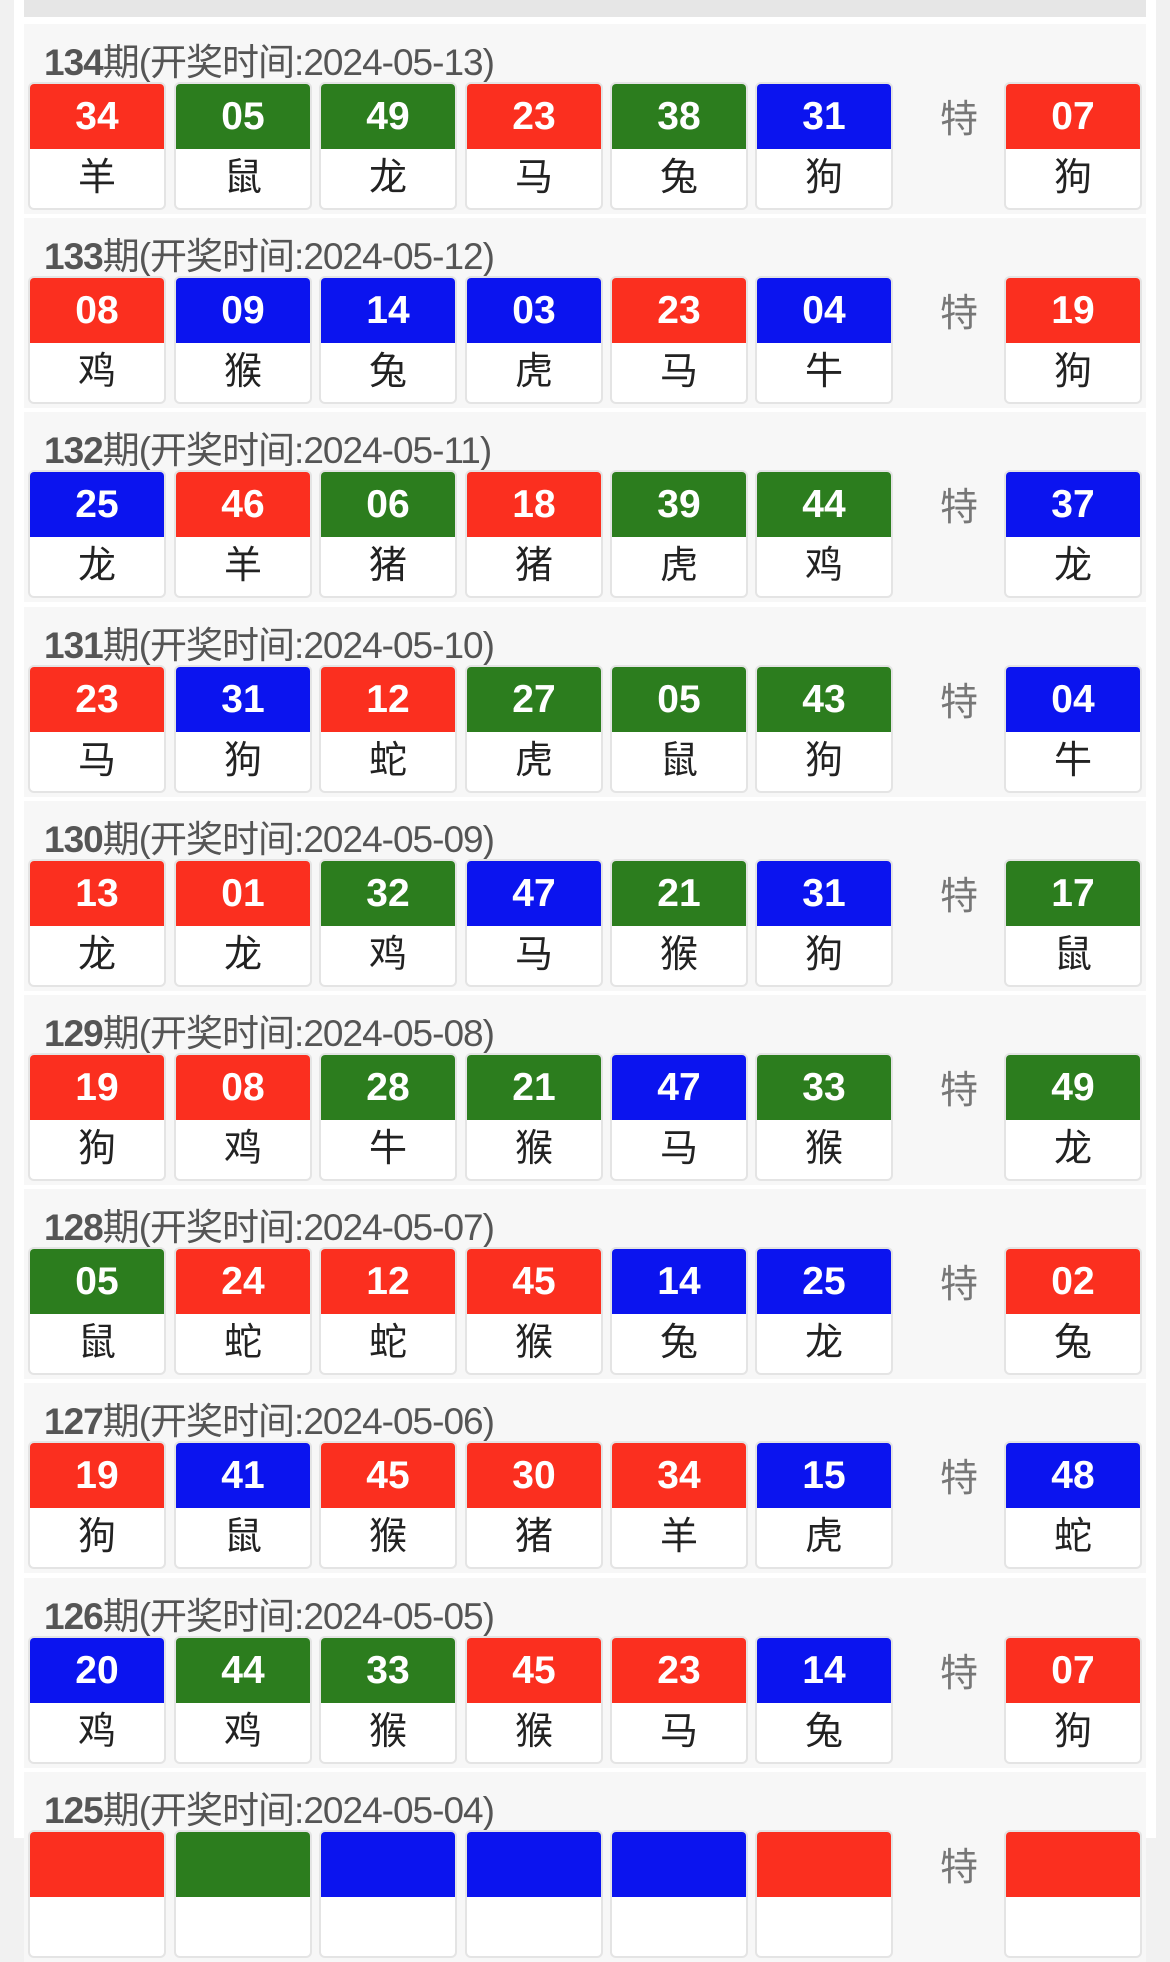 This screenshot has width=1170, height=1962. What do you see at coordinates (97, 1670) in the screenshot?
I see `ball-number: 20` at bounding box center [97, 1670].